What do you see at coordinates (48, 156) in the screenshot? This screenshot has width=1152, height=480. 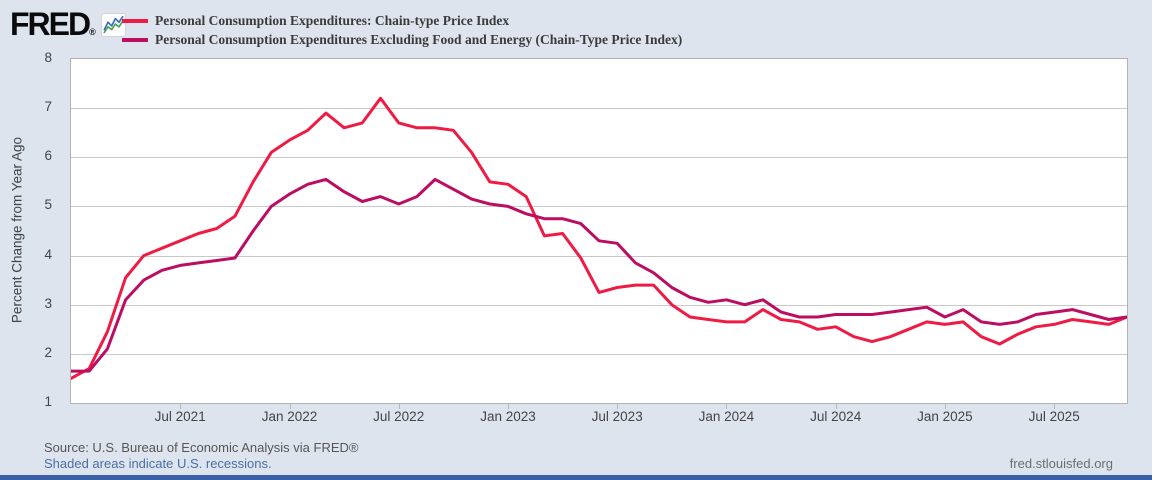 I see `y-tick-label: 6` at bounding box center [48, 156].